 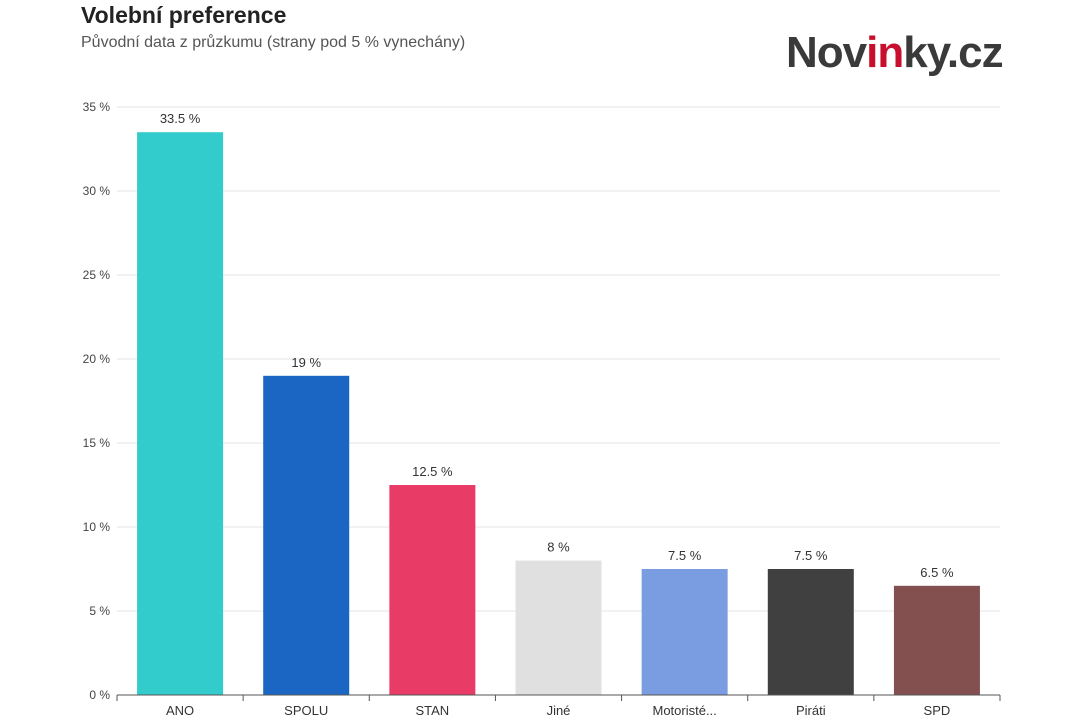 What do you see at coordinates (306, 535) in the screenshot?
I see `bar-spolu` at bounding box center [306, 535].